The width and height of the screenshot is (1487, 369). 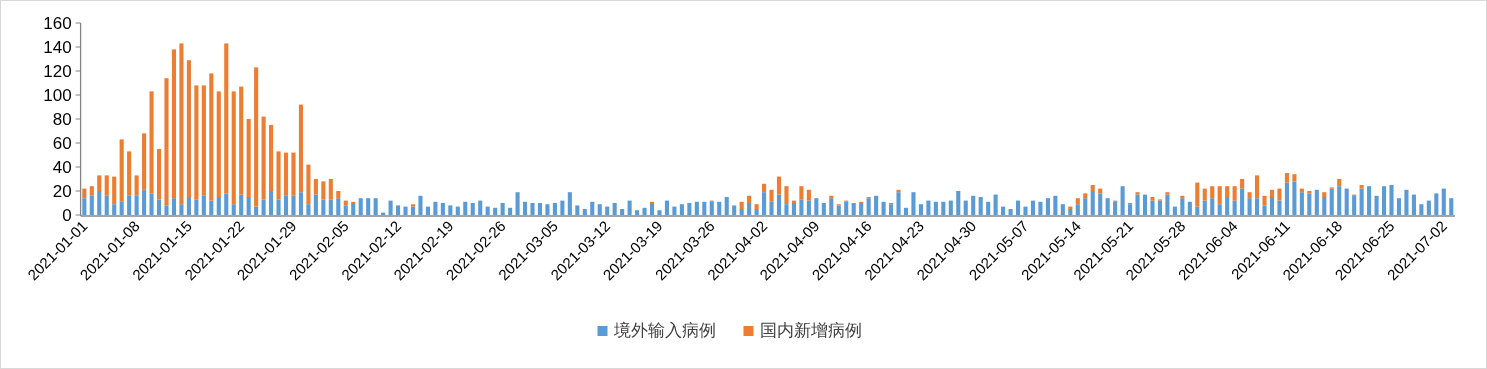 I want to click on y-tick-label: 120, so click(x=57, y=71).